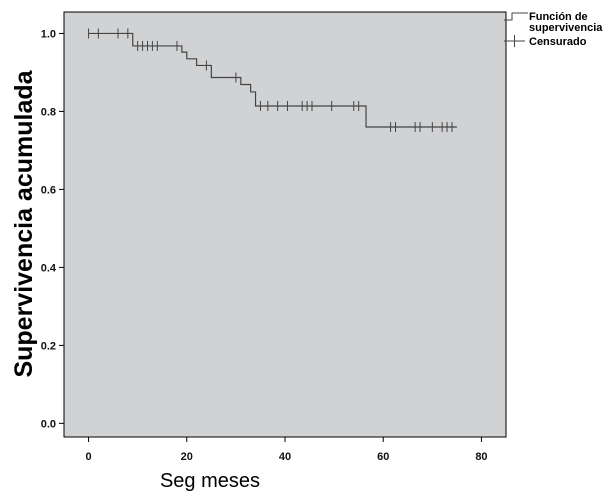 Image resolution: width=614 pixels, height=491 pixels. Describe the element at coordinates (383, 457) in the screenshot. I see `x-tick-label: 60` at that location.